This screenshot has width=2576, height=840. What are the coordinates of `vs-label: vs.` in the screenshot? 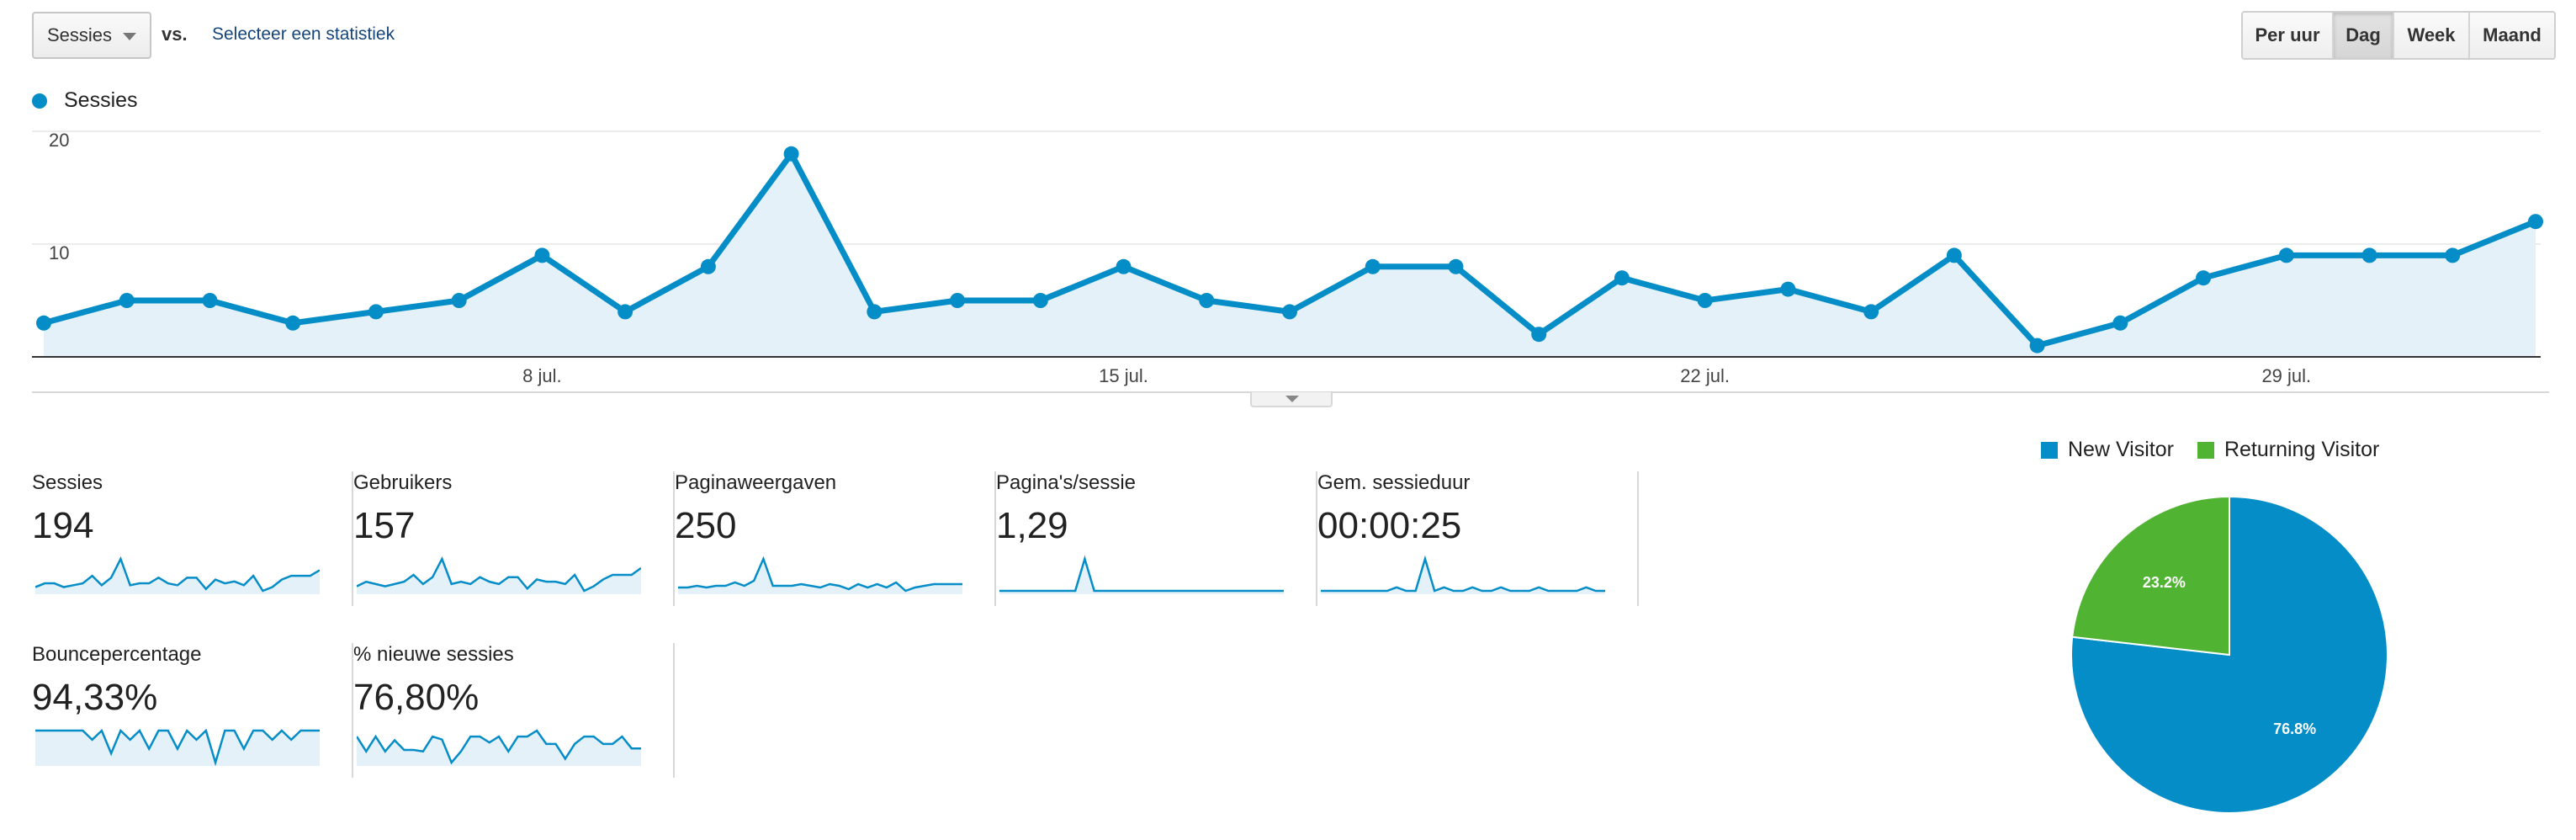 It's located at (175, 34).